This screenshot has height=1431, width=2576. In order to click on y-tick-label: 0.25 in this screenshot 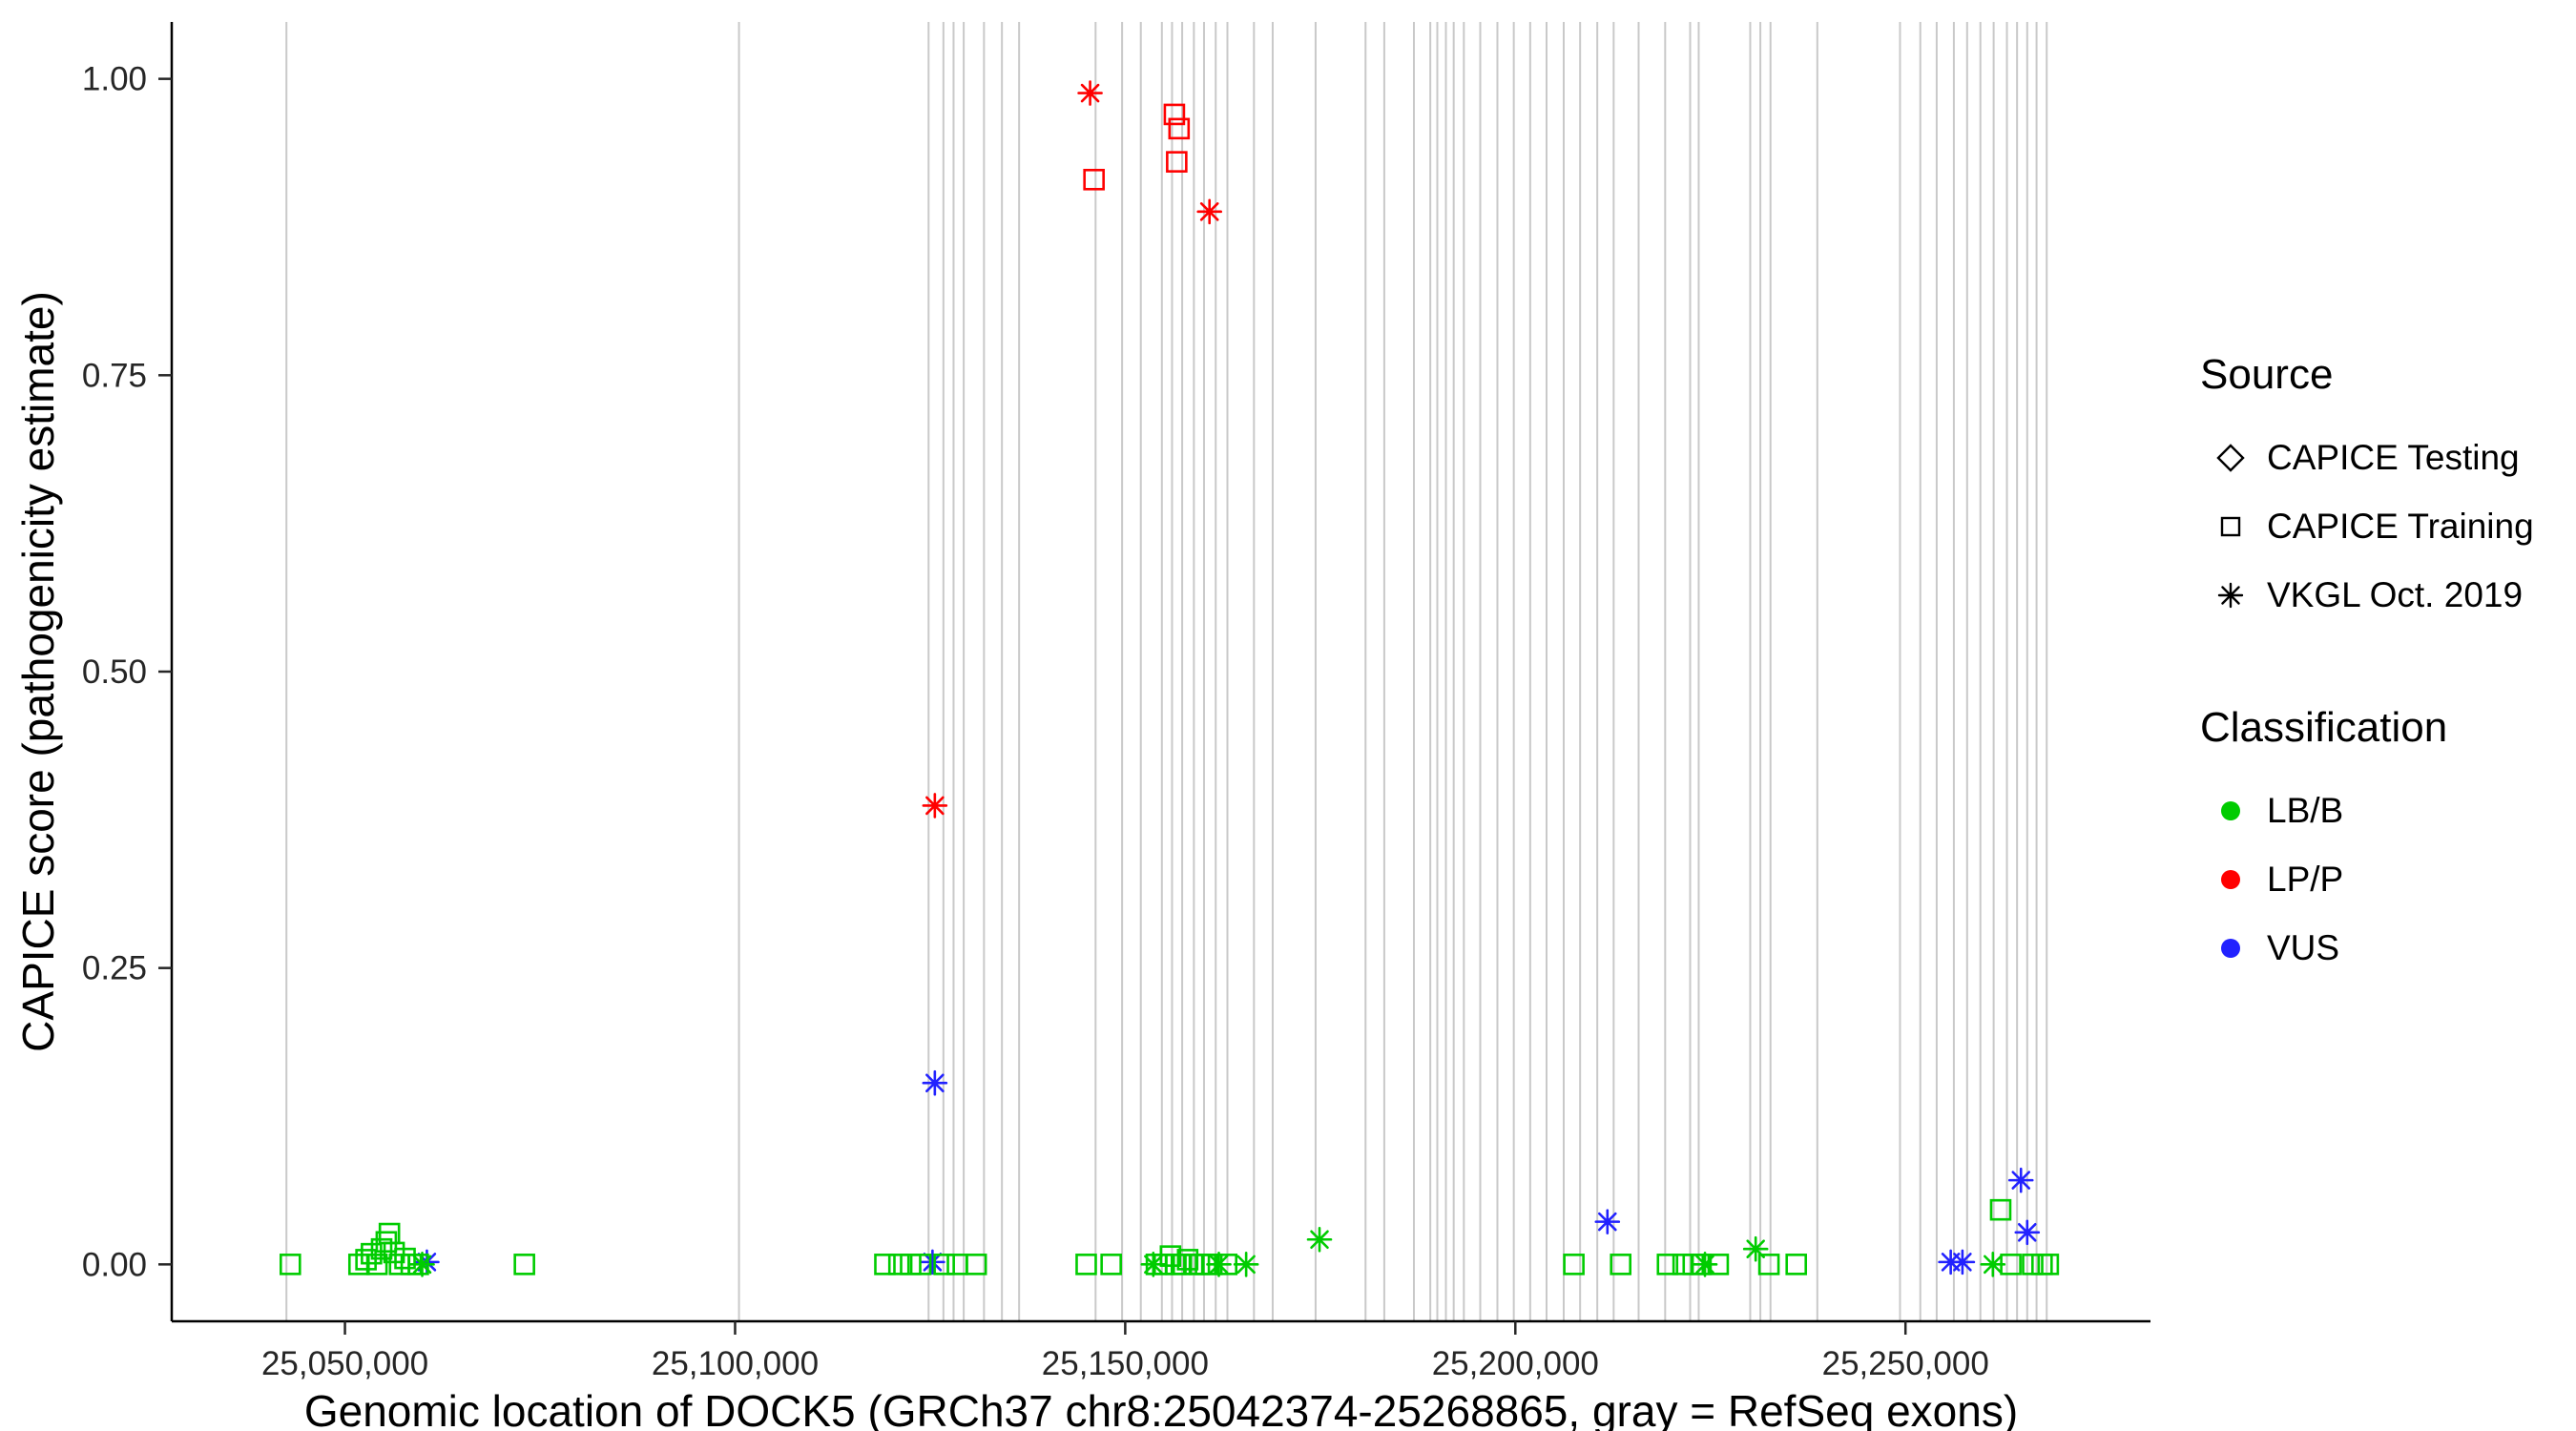, I will do `click(114, 968)`.